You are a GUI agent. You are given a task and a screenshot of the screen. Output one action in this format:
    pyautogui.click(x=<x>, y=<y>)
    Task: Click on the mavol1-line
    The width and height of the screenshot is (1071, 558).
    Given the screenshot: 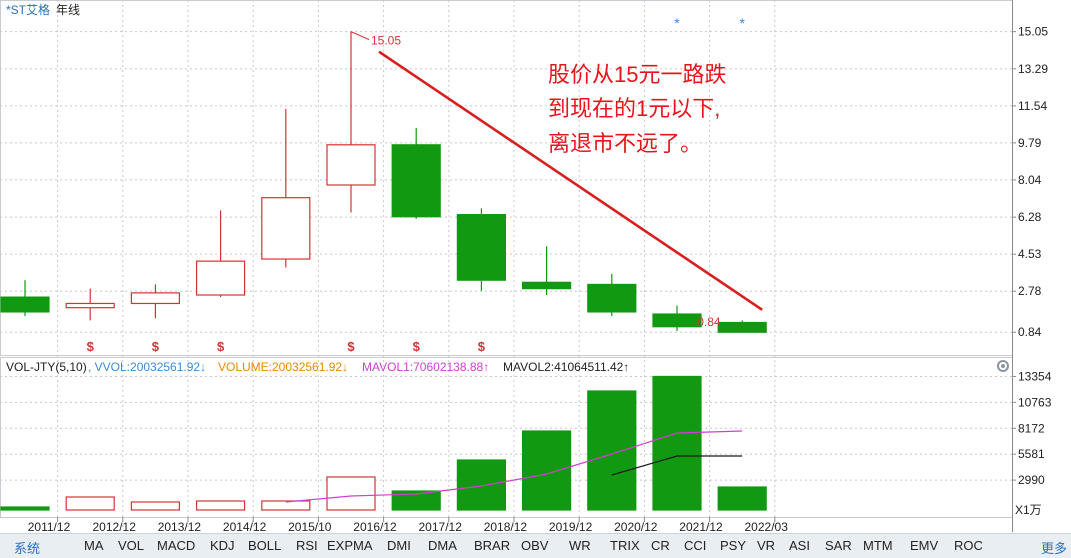 What is the action you would take?
    pyautogui.click(x=514, y=466)
    